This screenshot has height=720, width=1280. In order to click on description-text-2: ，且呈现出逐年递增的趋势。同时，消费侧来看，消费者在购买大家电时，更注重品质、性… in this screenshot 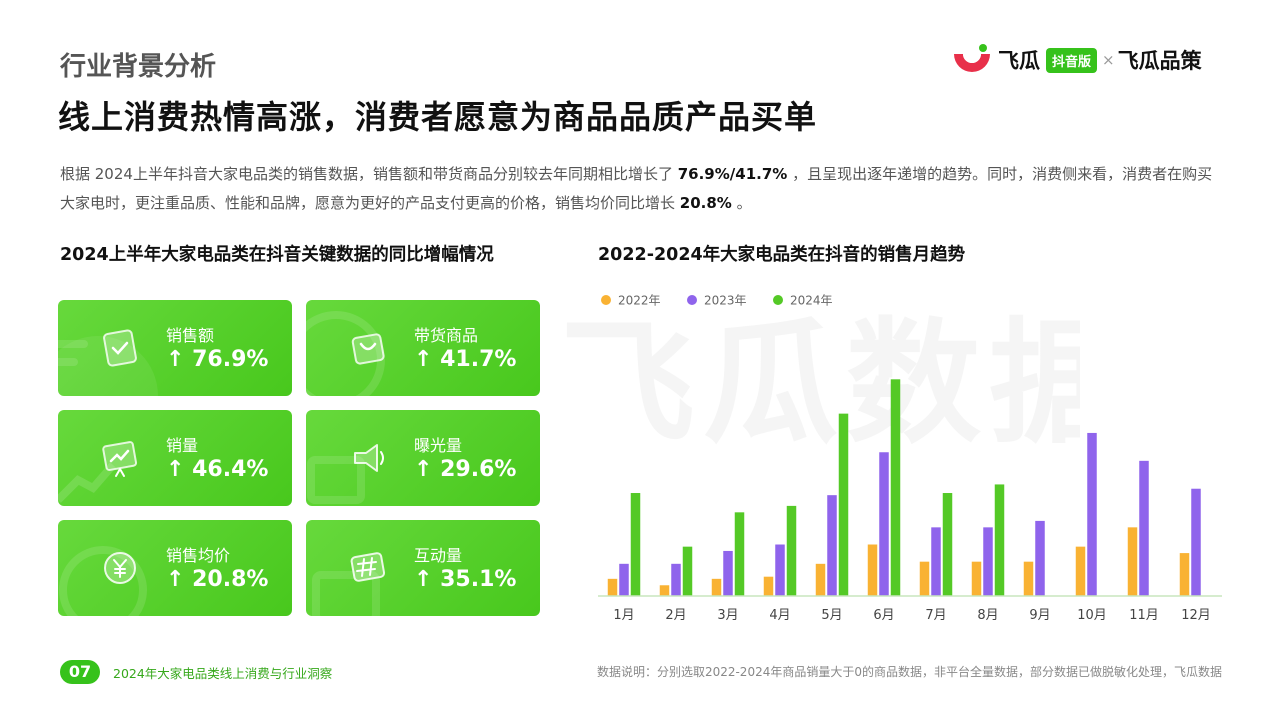, I will do `click(636, 188)`.